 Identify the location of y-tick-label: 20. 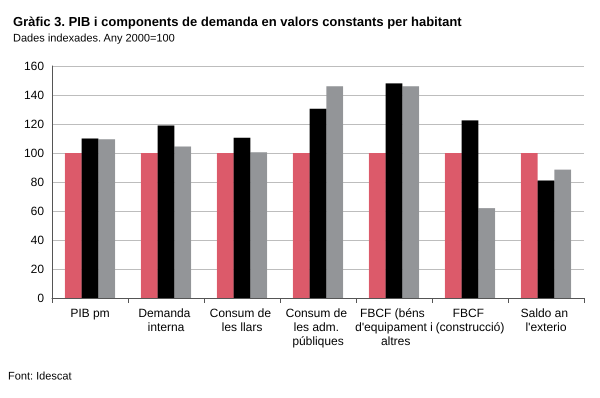
(37, 269).